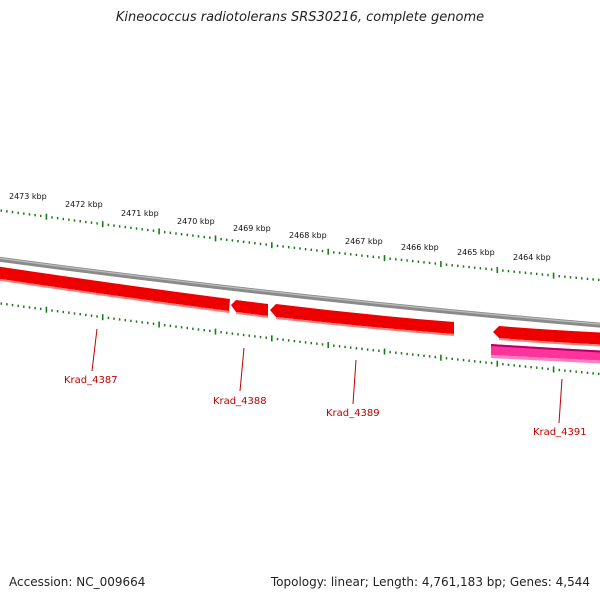 The height and width of the screenshot is (600, 600). What do you see at coordinates (532, 257) in the screenshot?
I see `kbp-label: 2464 kbp` at bounding box center [532, 257].